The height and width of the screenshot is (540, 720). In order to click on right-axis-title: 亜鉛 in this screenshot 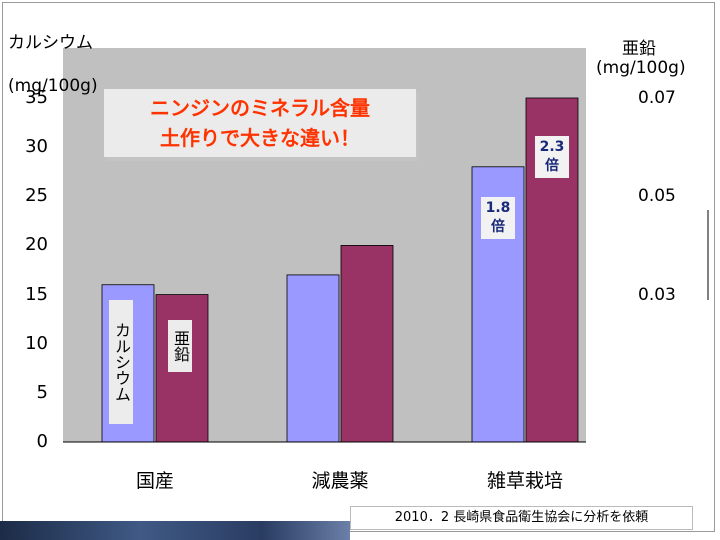, I will do `click(639, 49)`.